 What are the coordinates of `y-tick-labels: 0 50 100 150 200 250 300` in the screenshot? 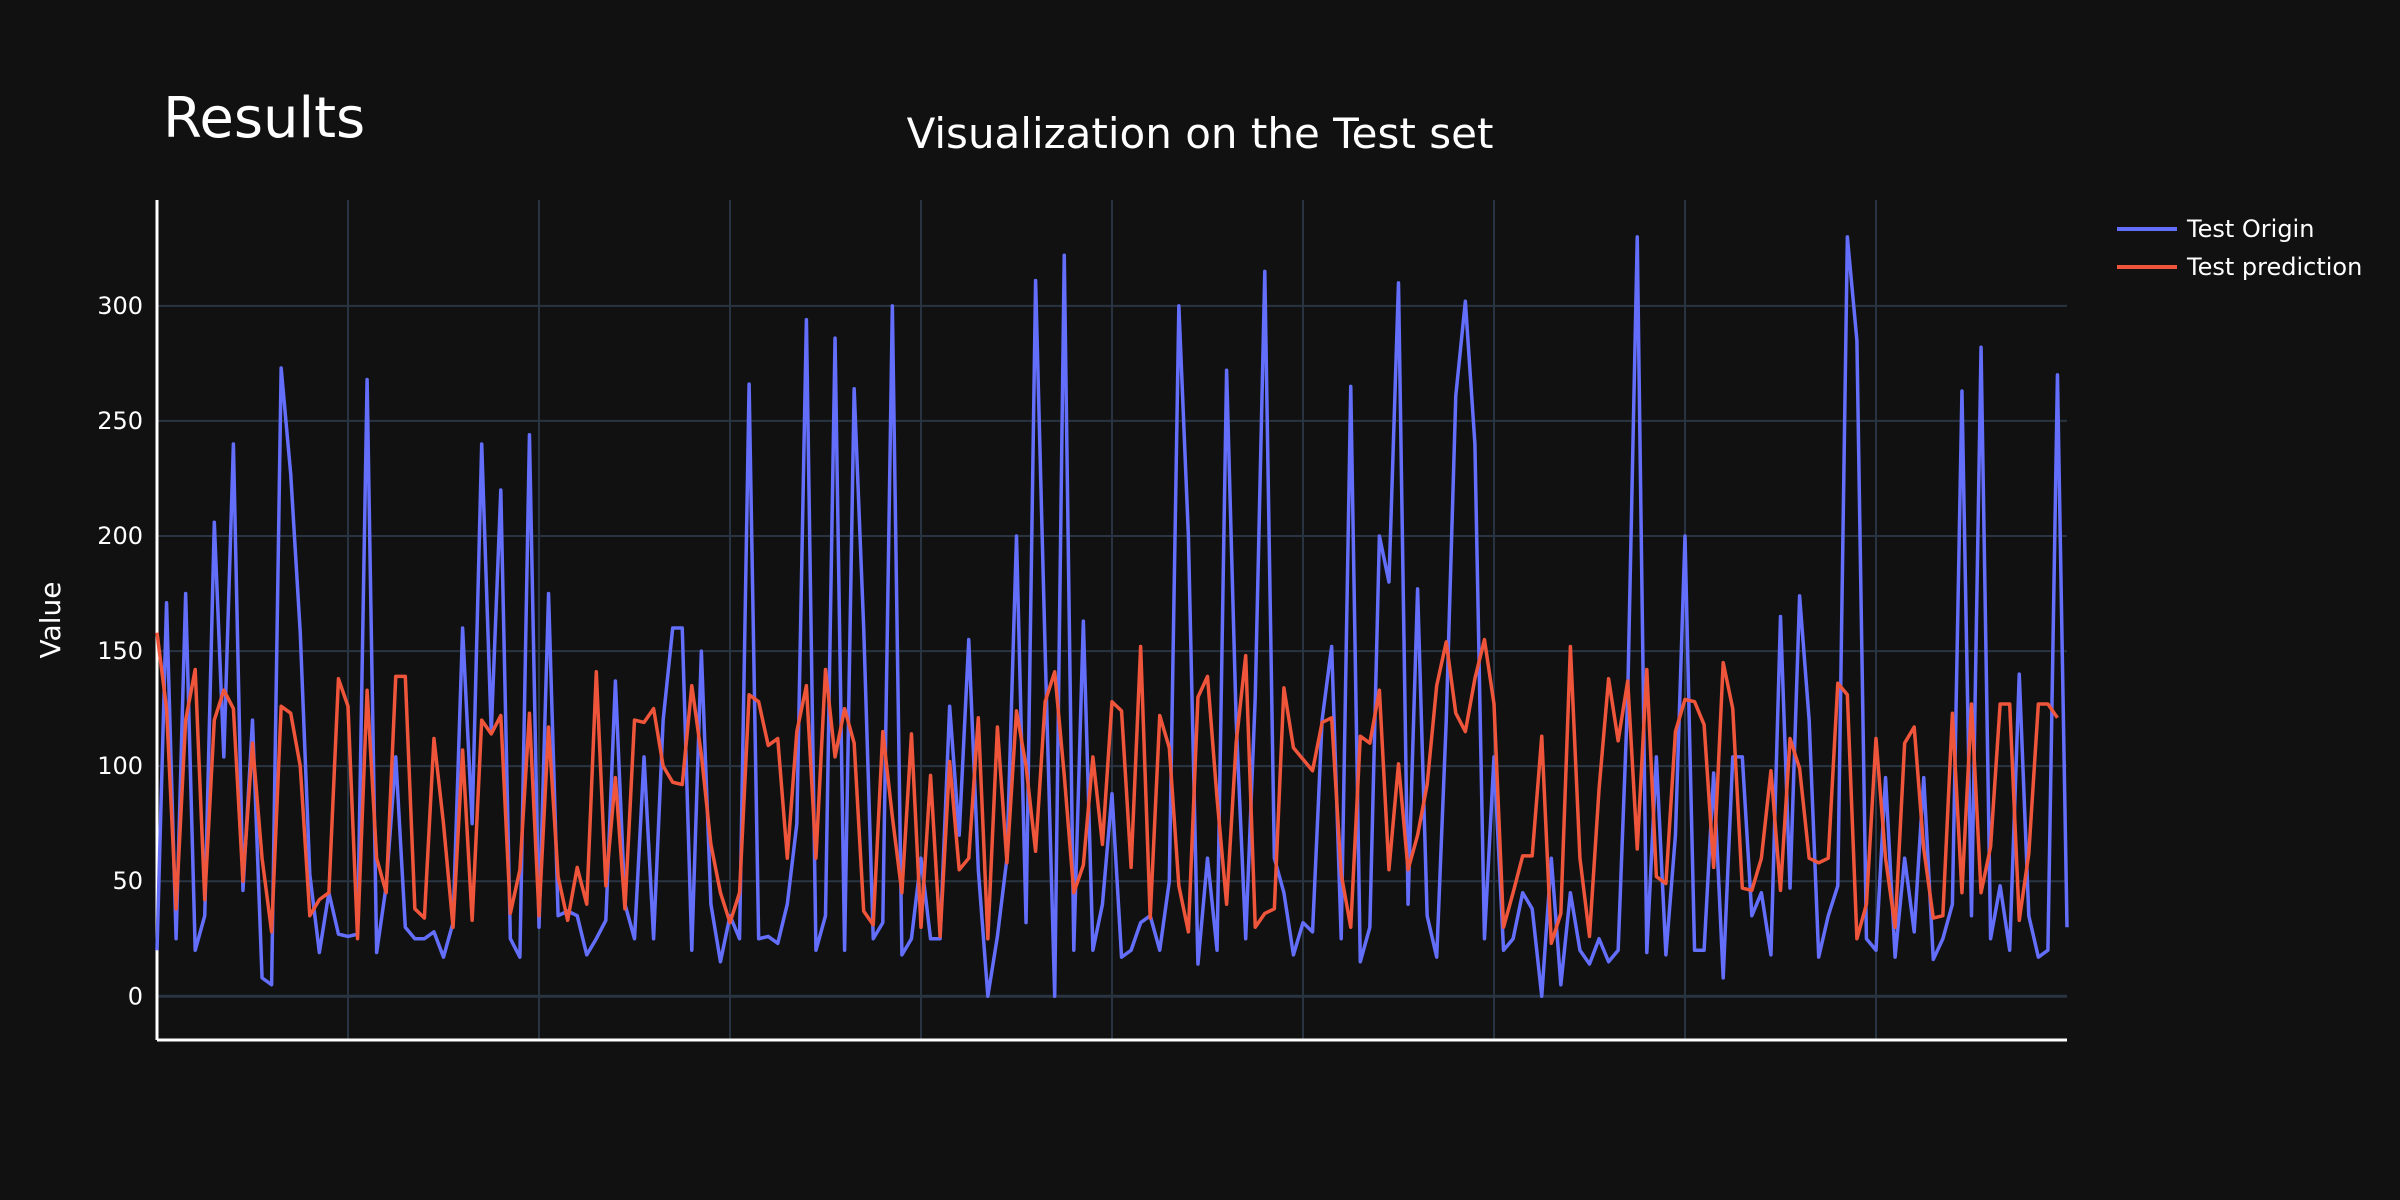 It's located at (120, 651).